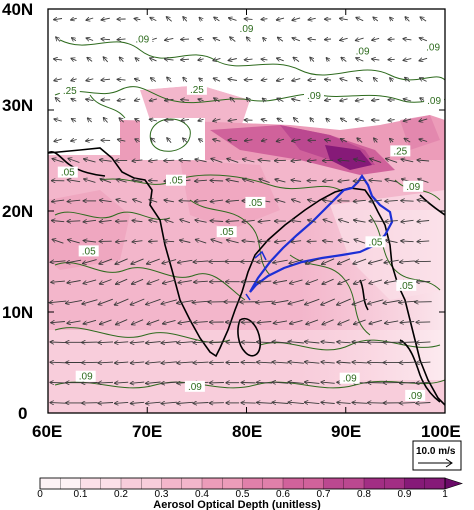 The height and width of the screenshot is (510, 474). What do you see at coordinates (405, 494) in the screenshot?
I see `colorbar-tick-label: 0.9` at bounding box center [405, 494].